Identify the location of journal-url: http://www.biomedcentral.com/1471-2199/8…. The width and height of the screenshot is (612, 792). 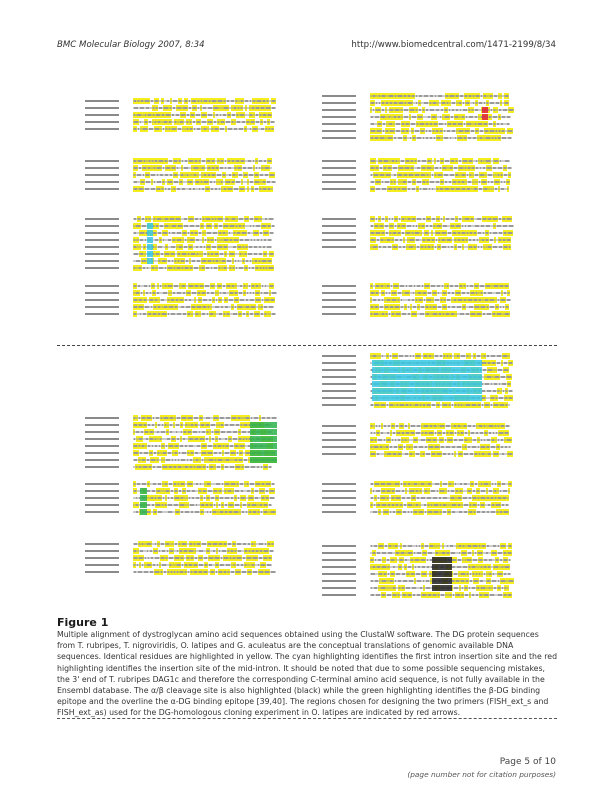
(453, 45).